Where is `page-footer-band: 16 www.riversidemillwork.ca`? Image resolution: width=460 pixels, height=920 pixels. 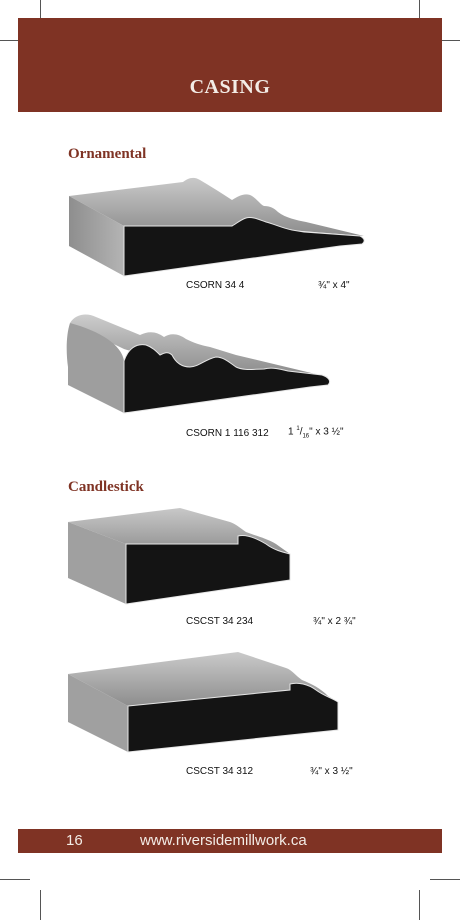 page-footer-band: 16 www.riversidemillwork.ca is located at coordinates (230, 841).